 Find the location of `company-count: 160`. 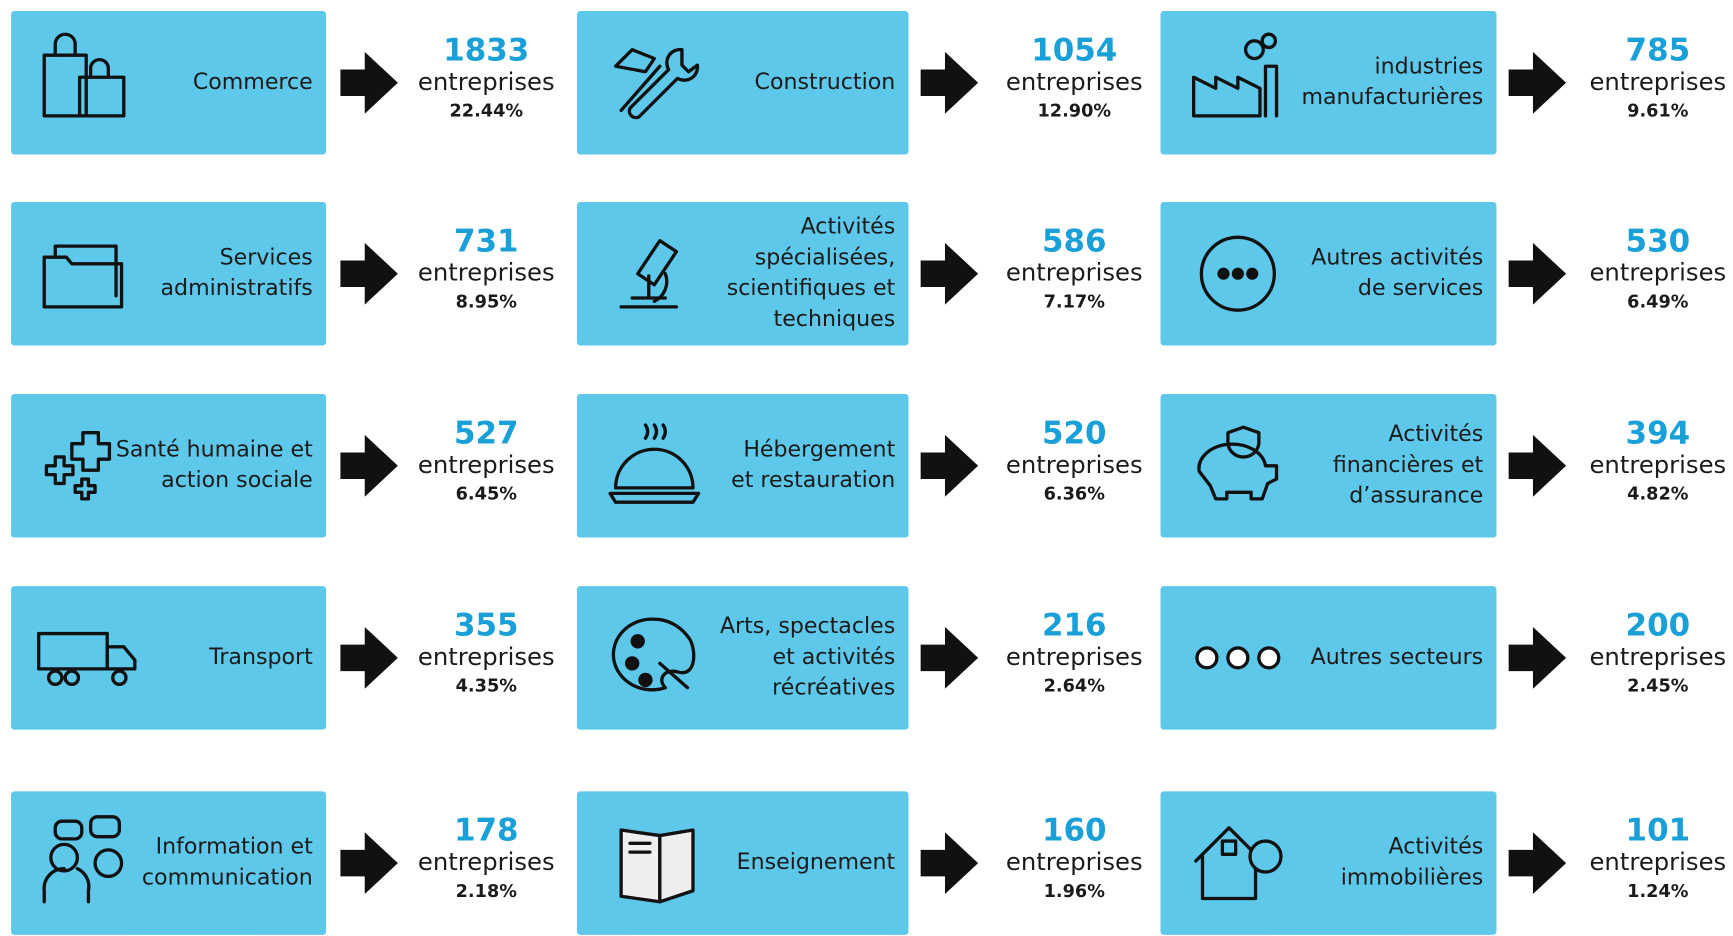

company-count: 160 is located at coordinates (1074, 831).